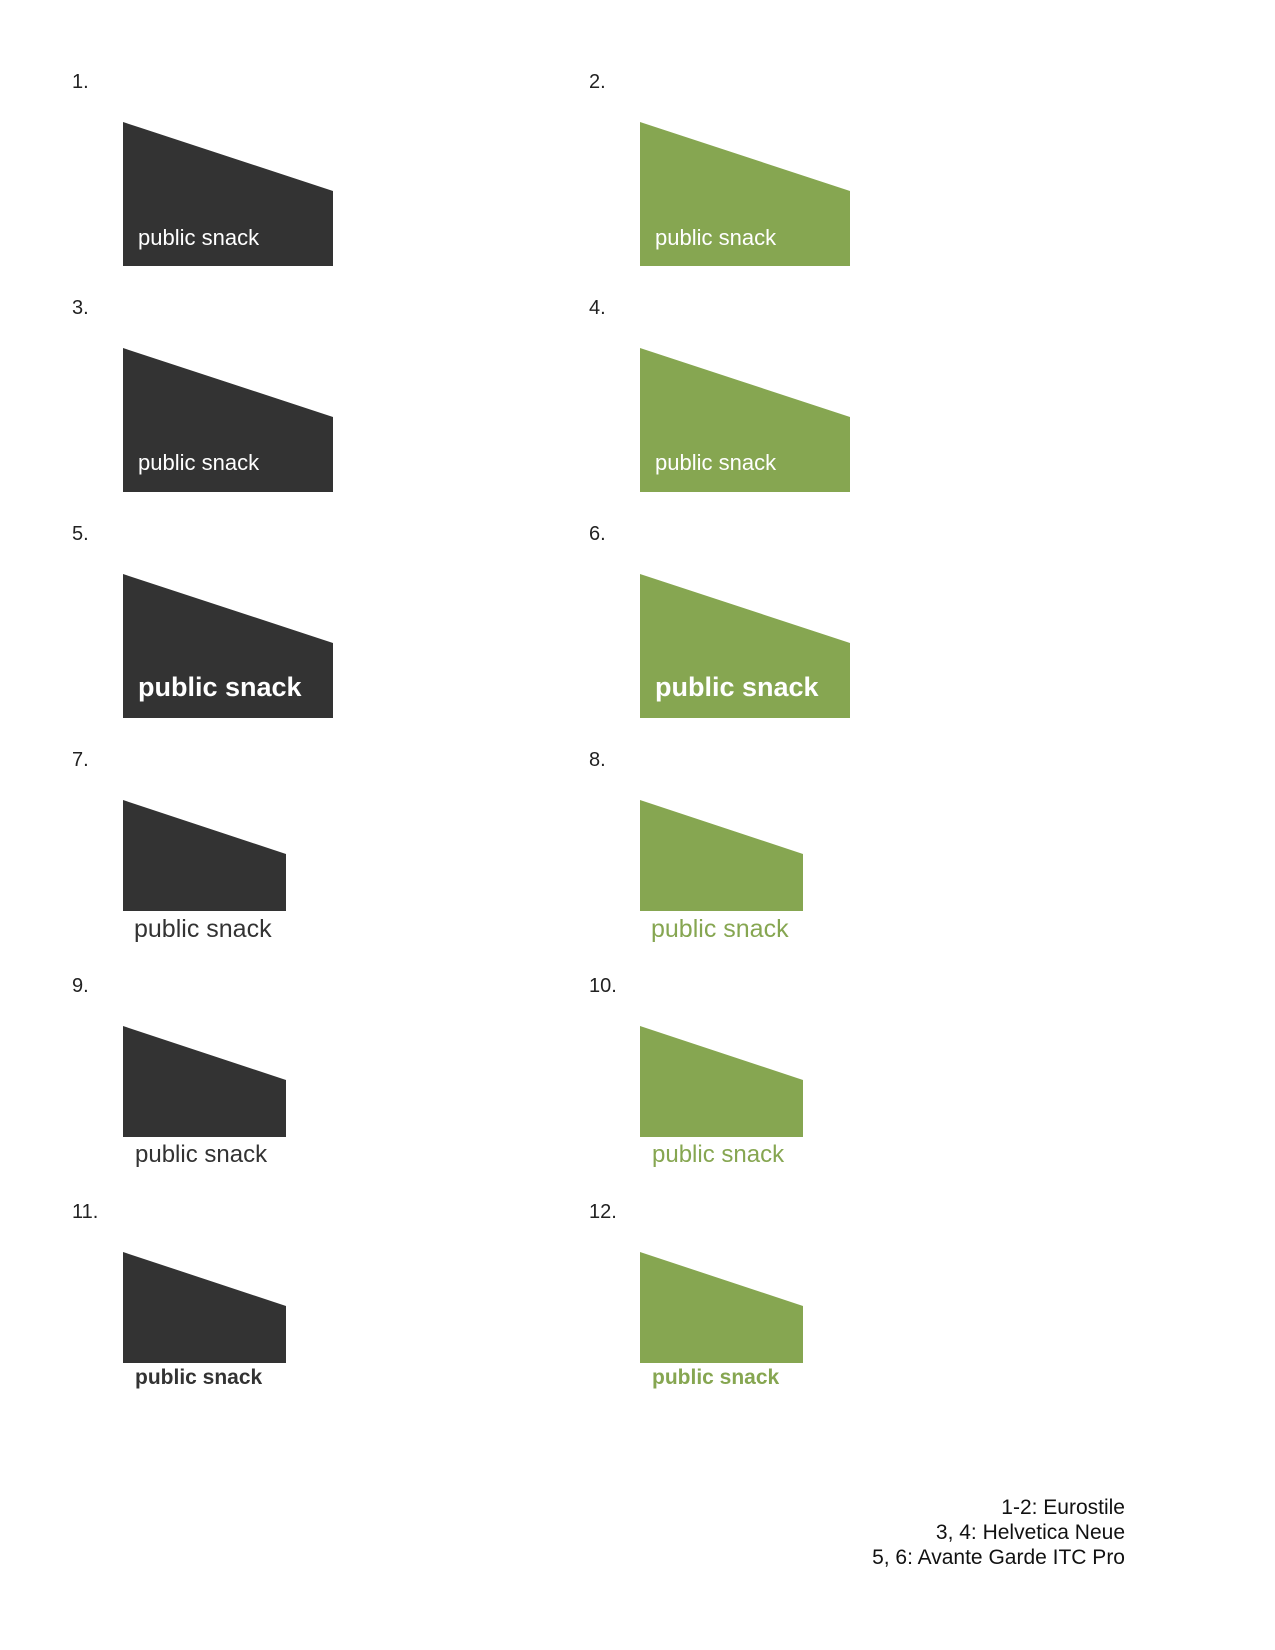 The image size is (1275, 1650). I want to click on logo-variant-10: 10. public snack, so click(829, 1091).